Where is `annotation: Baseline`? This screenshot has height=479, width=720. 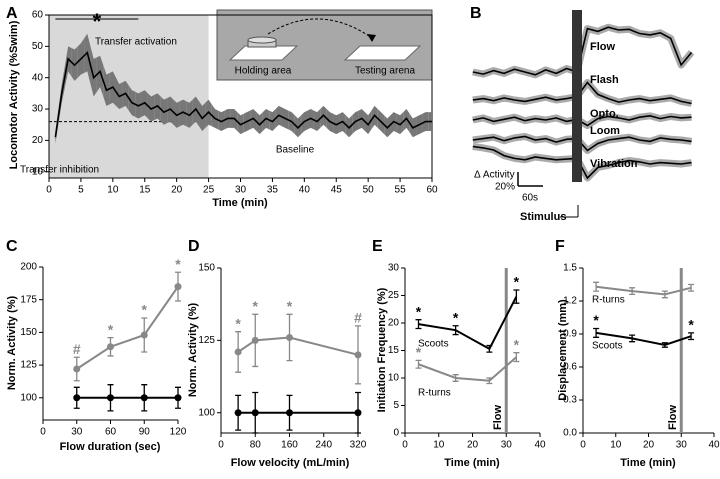 annotation: Baseline is located at coordinates (295, 150).